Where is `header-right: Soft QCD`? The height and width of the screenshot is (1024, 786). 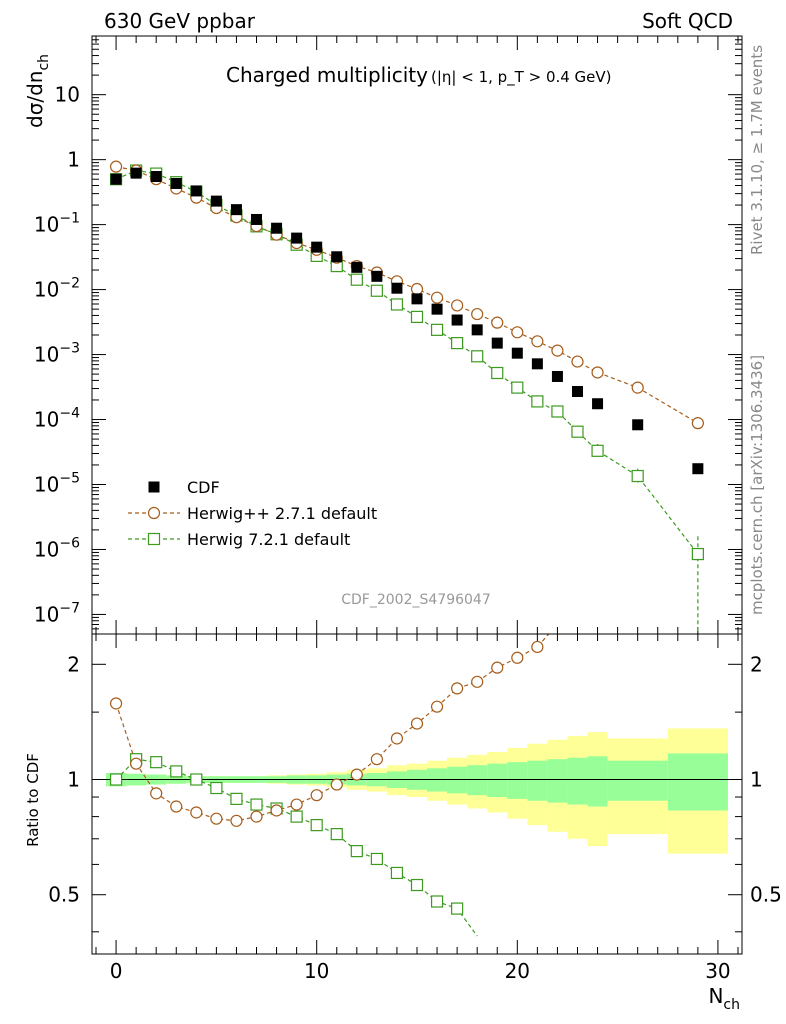
header-right: Soft QCD is located at coordinates (687, 21).